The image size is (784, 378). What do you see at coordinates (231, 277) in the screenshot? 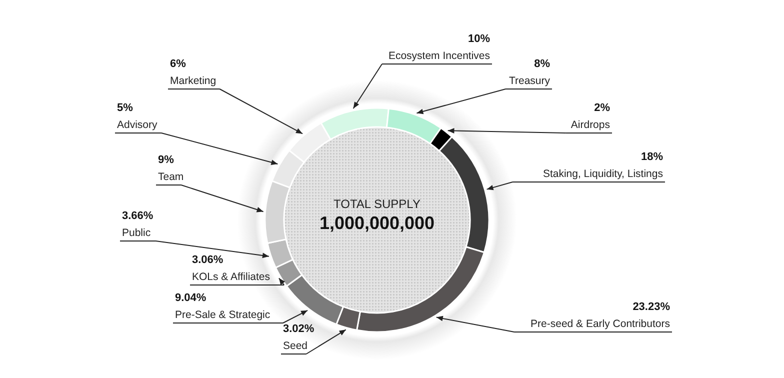
I see `slice-label: KOLs & Affiliates` at bounding box center [231, 277].